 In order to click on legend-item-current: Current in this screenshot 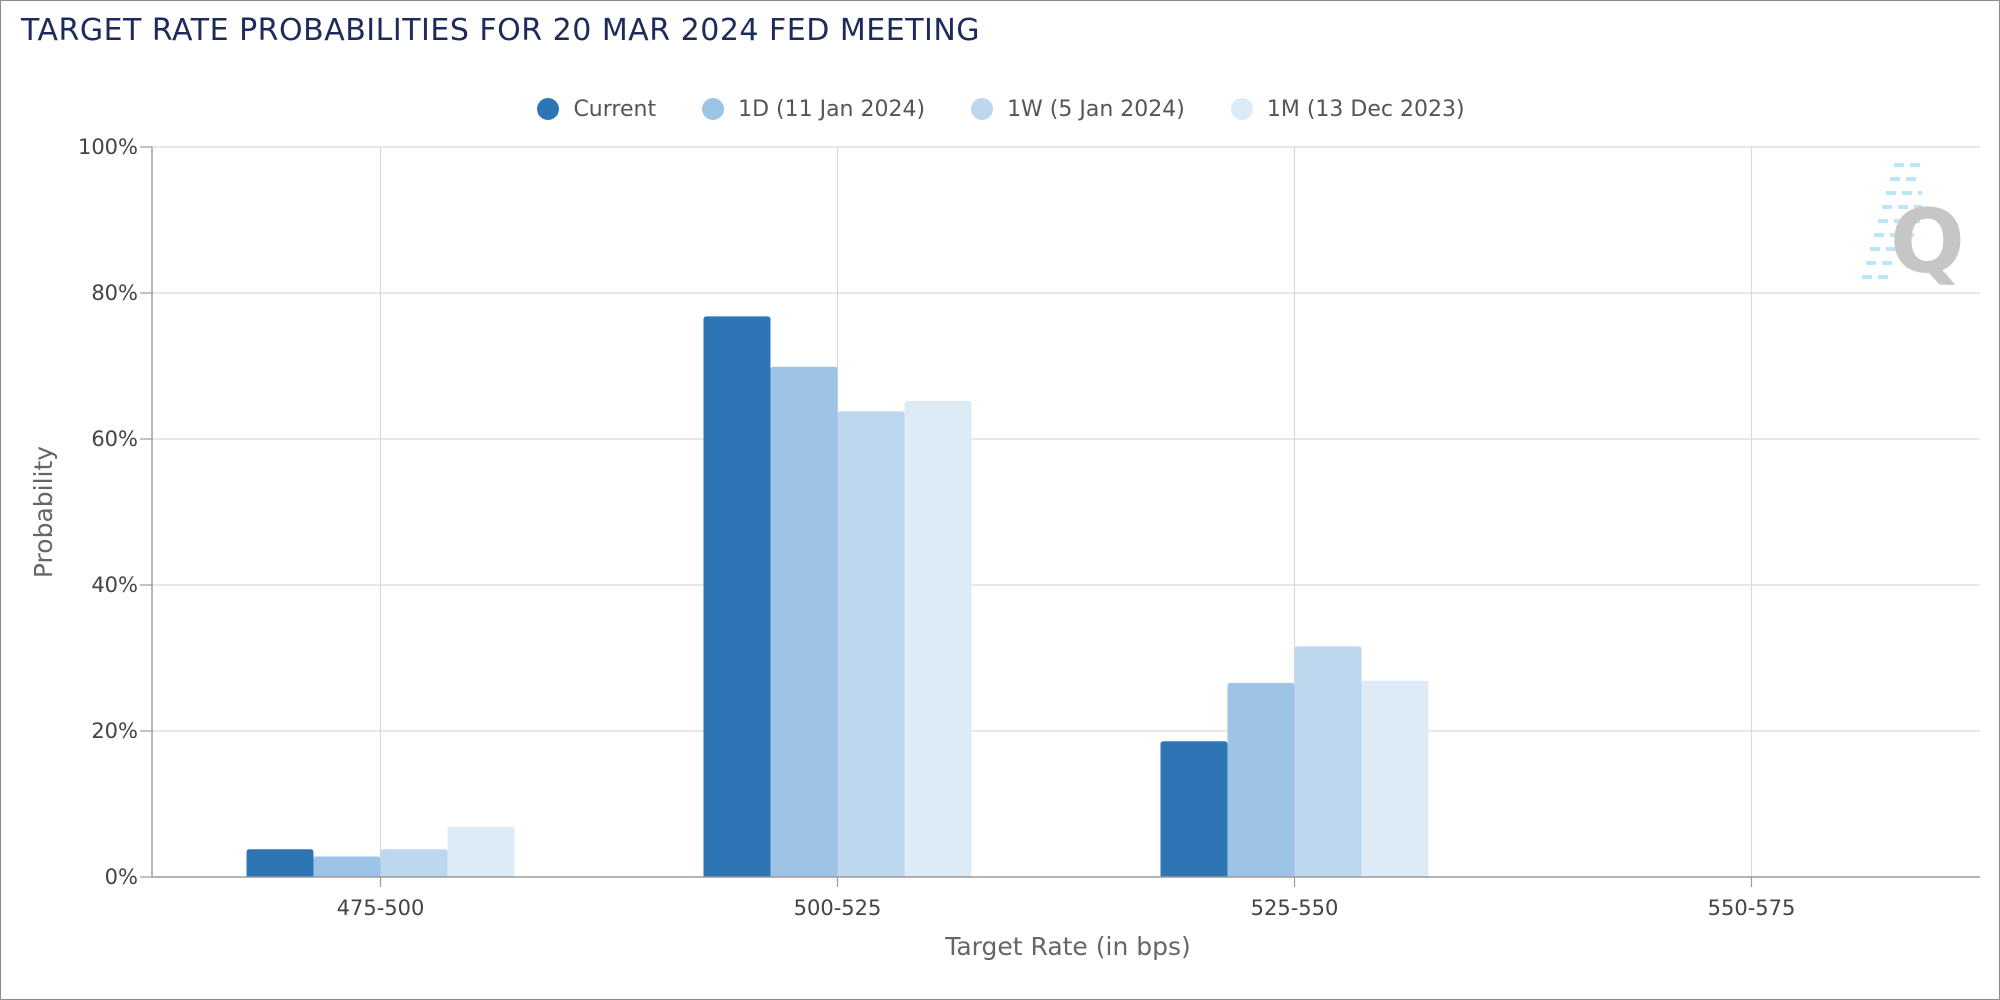, I will do `click(596, 109)`.